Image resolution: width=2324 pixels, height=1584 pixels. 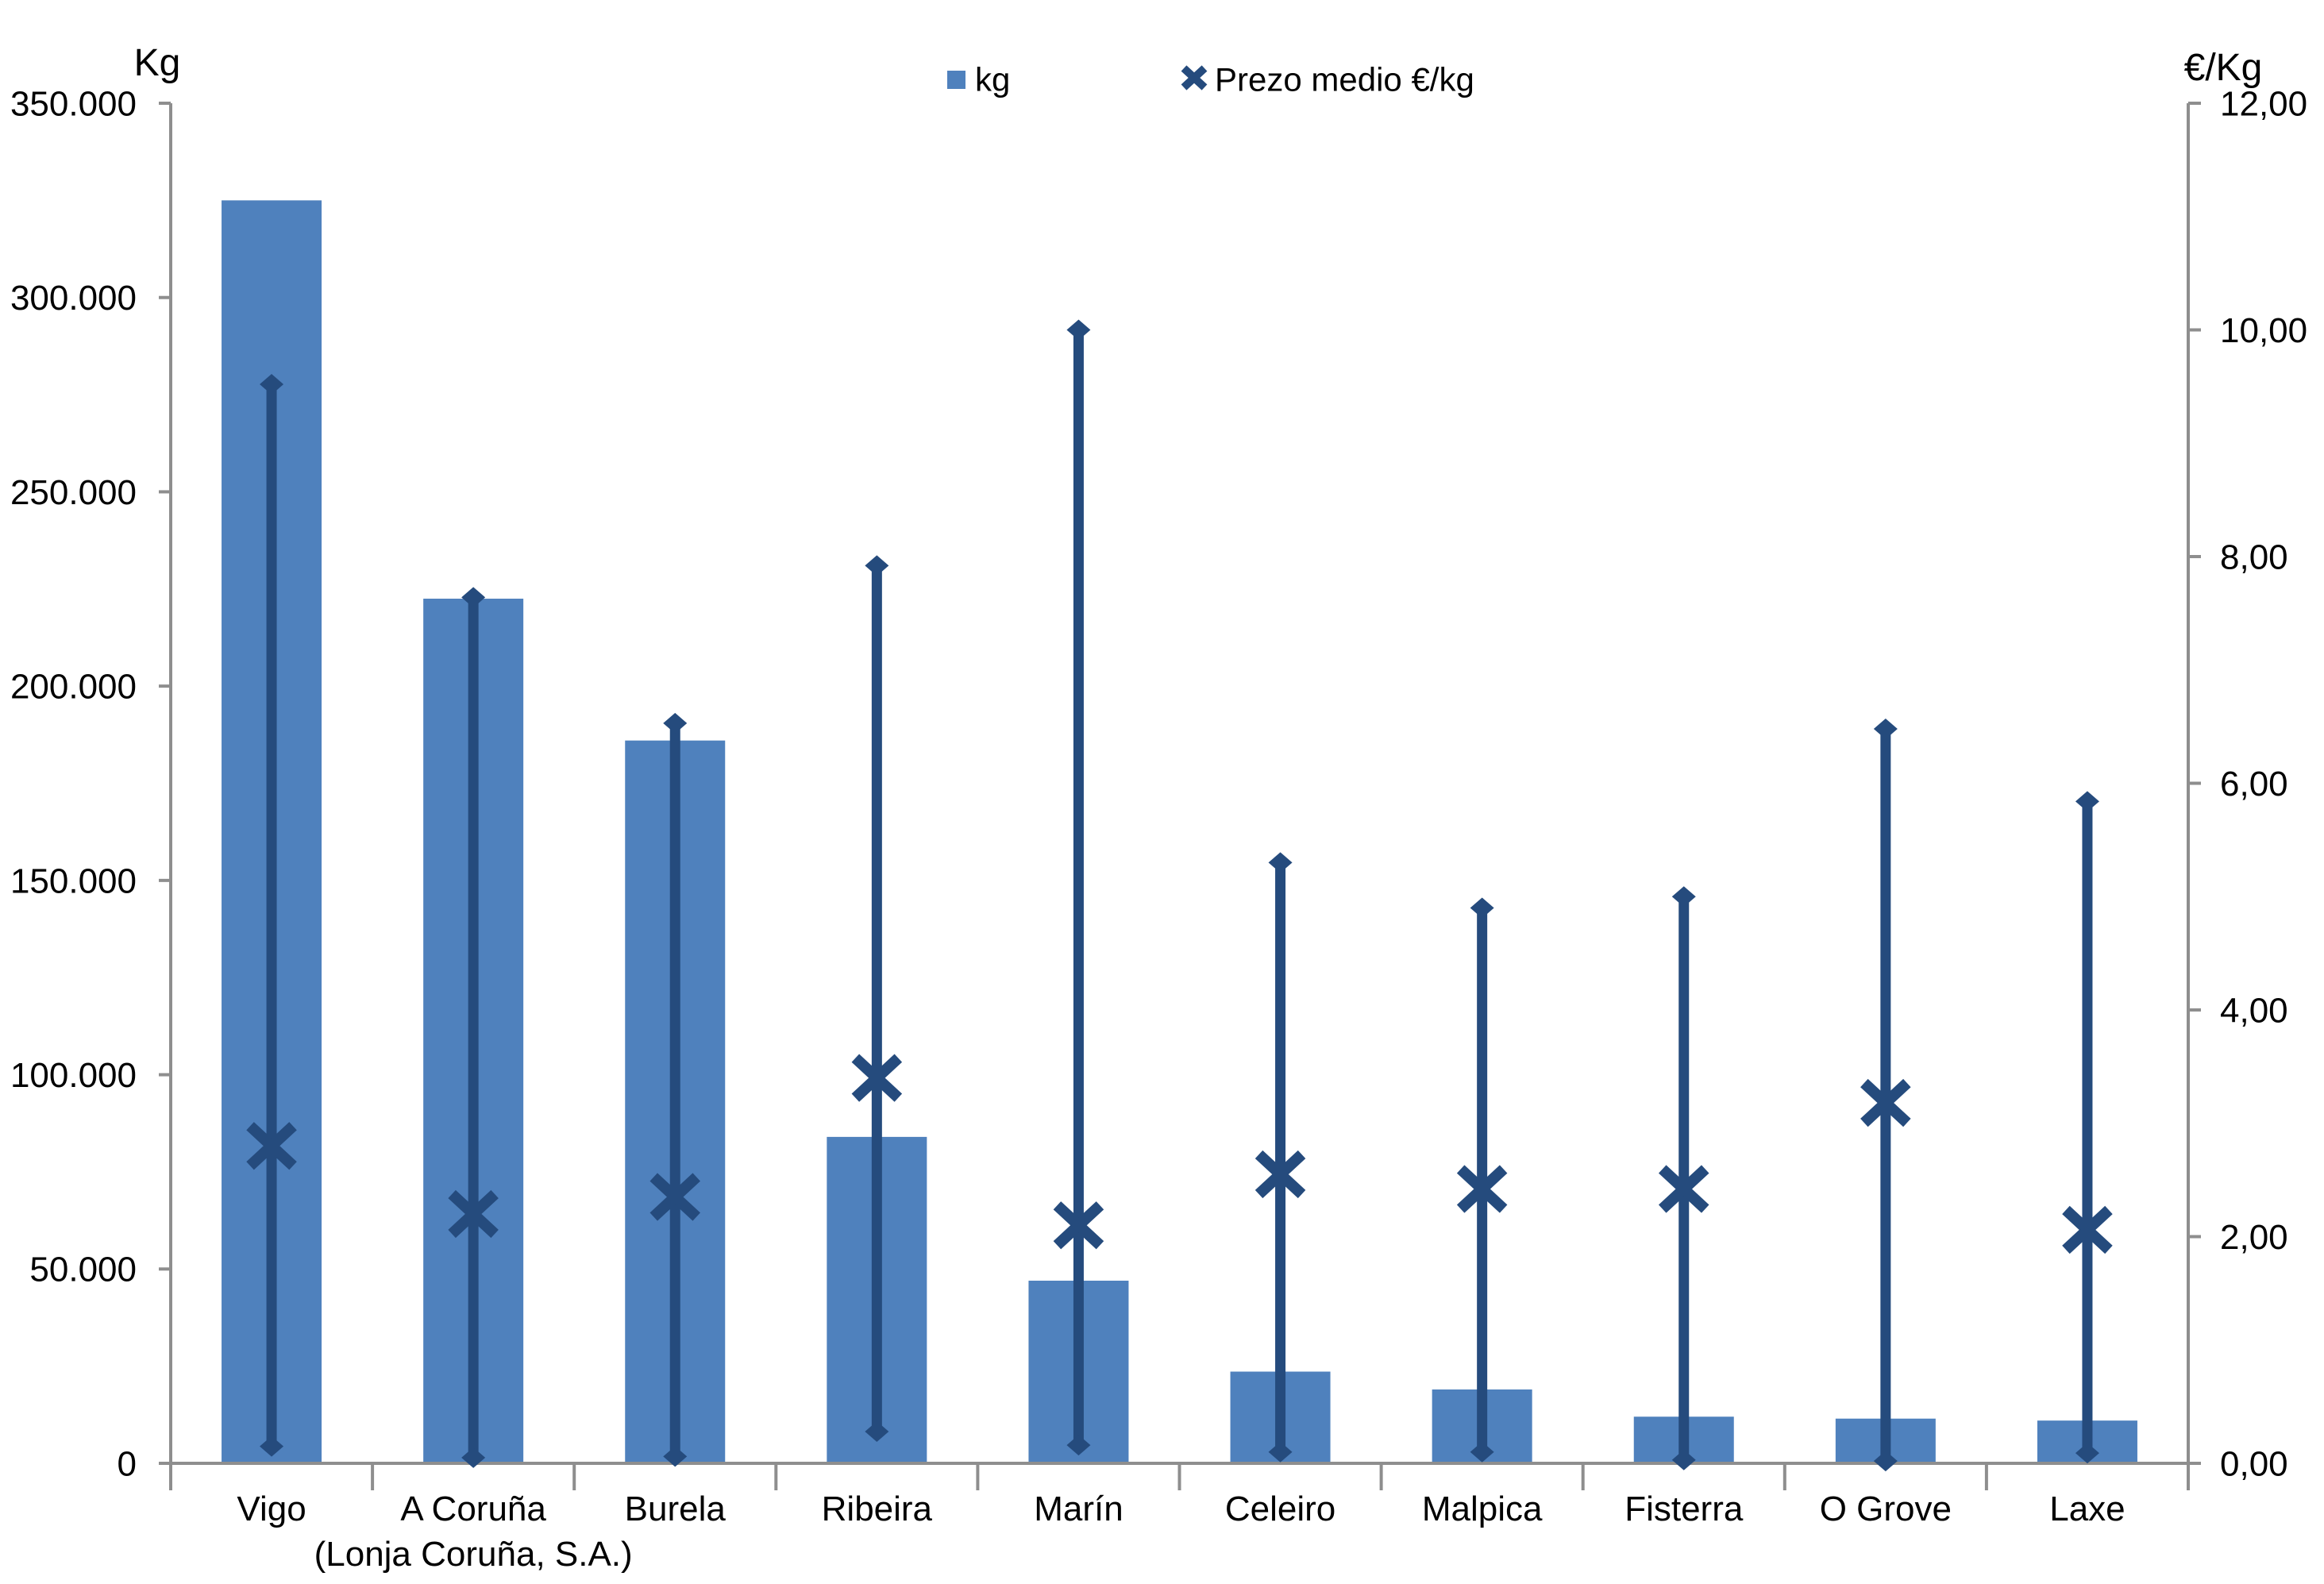 I want to click on avg-price-x-marker-o-grove, so click(x=1885, y=1102).